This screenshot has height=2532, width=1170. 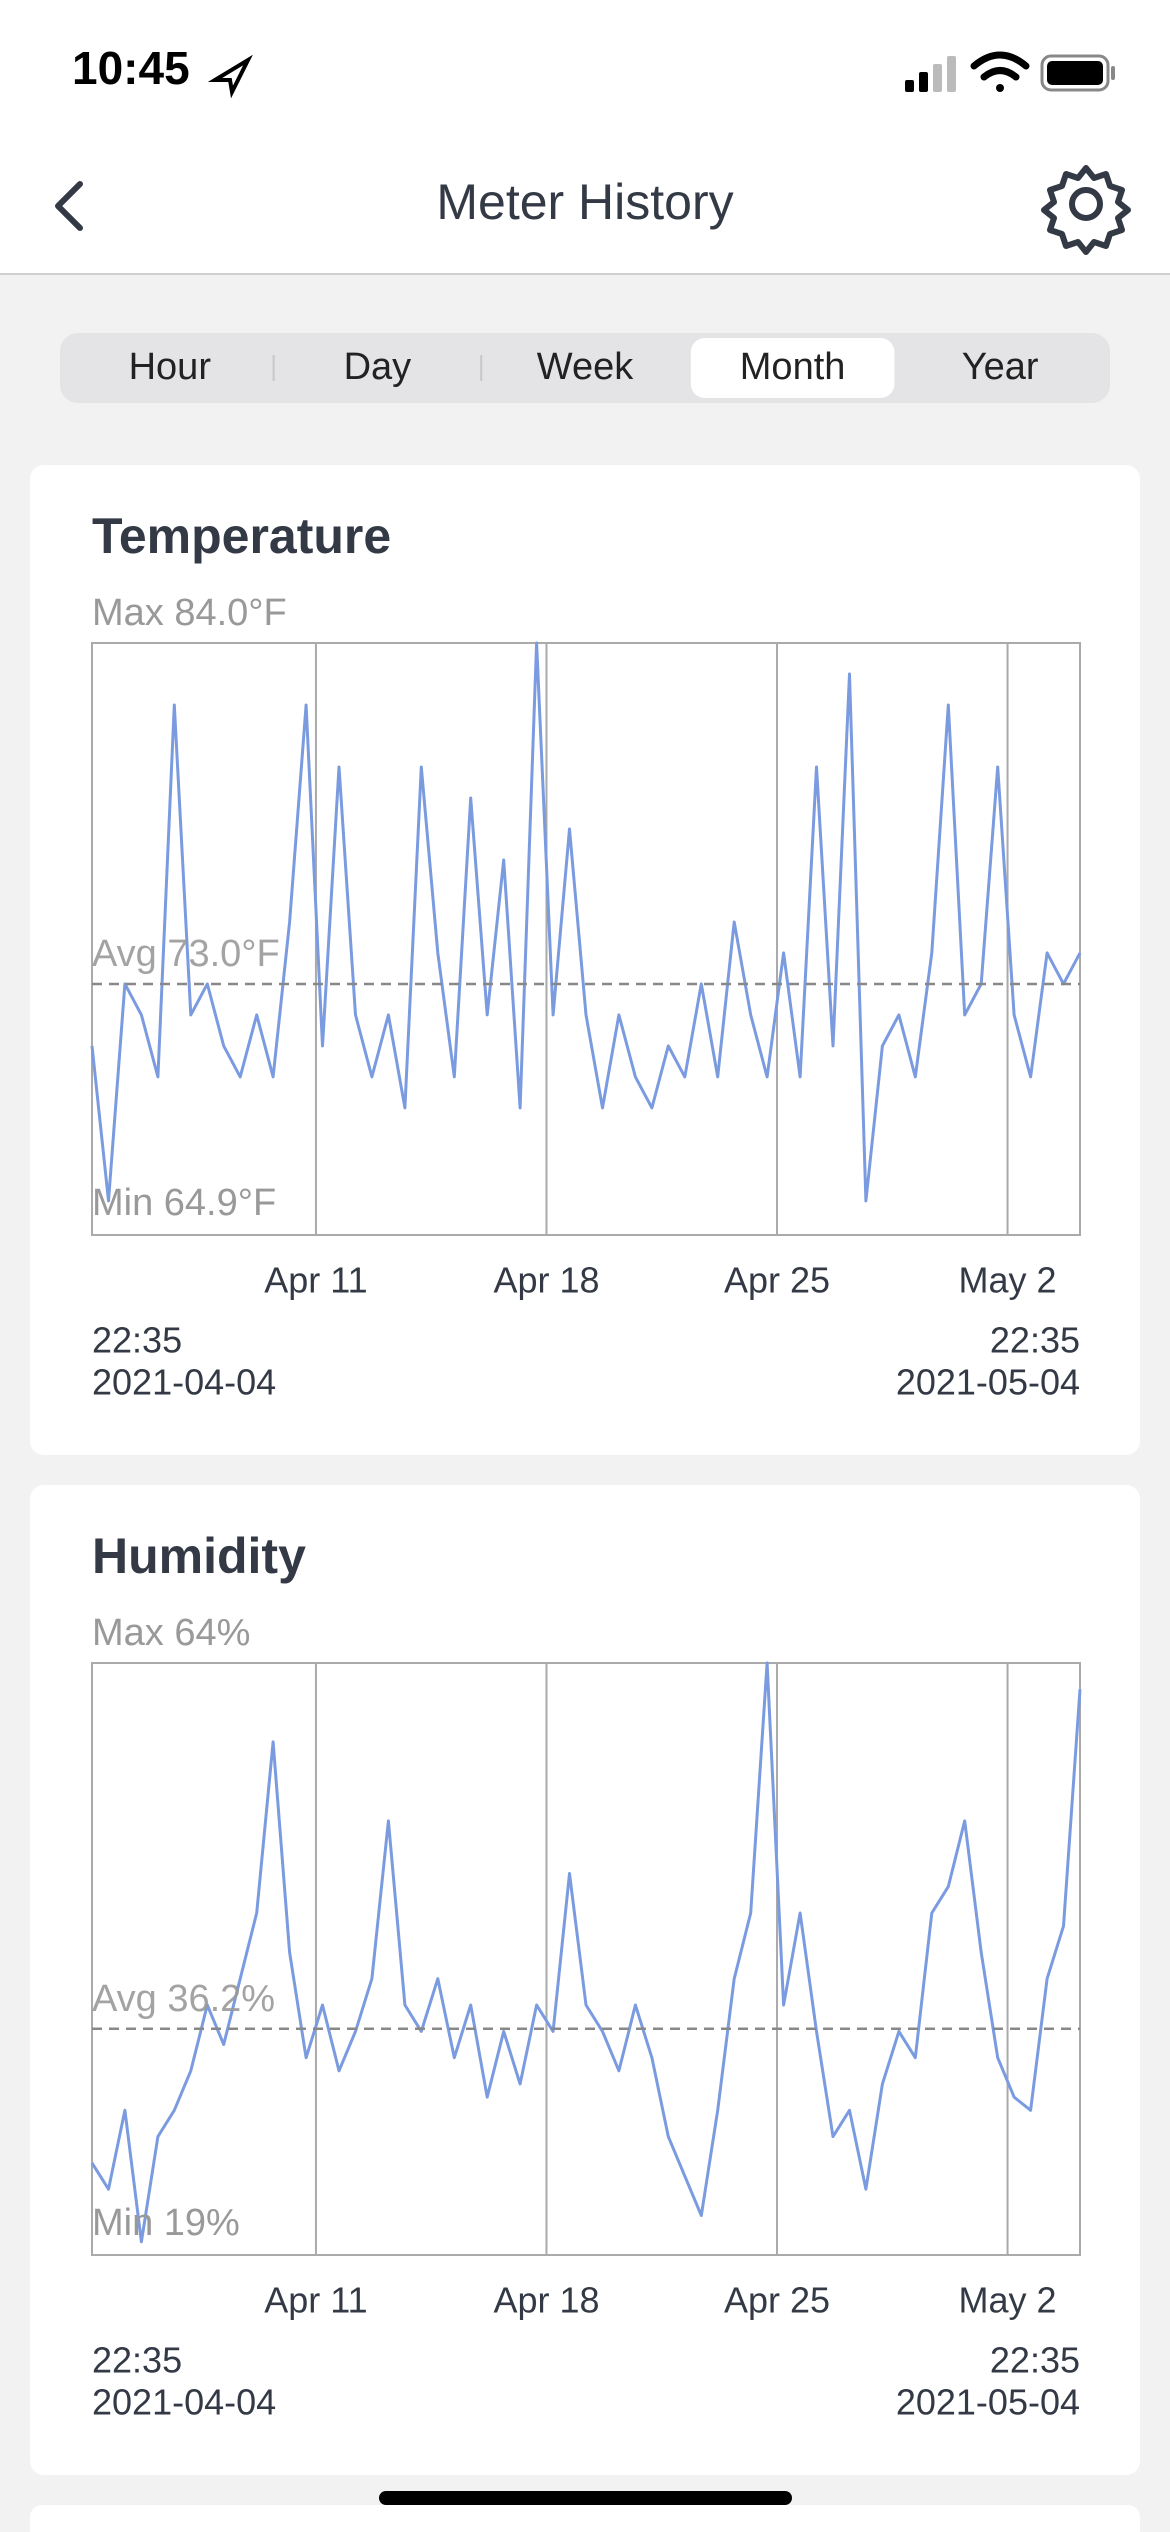 What do you see at coordinates (1000, 367) in the screenshot?
I see `tab: Year` at bounding box center [1000, 367].